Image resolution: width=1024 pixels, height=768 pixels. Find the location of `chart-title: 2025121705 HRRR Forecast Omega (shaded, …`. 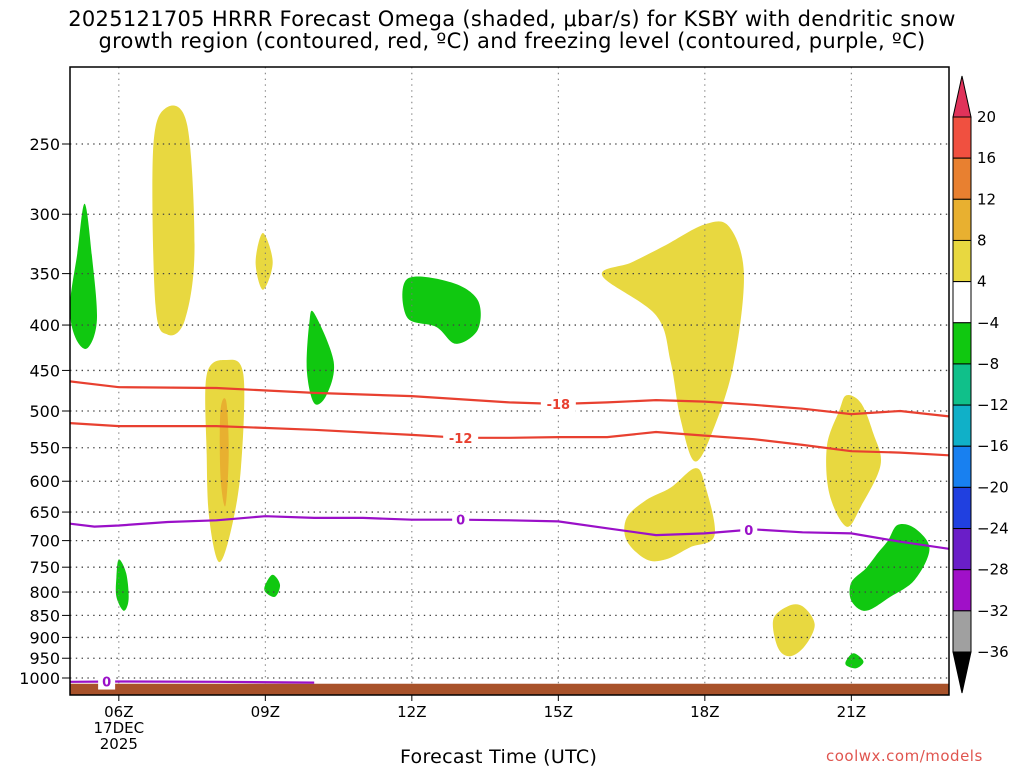

chart-title: 2025121705 HRRR Forecast Omega (shaded, … is located at coordinates (512, 30).